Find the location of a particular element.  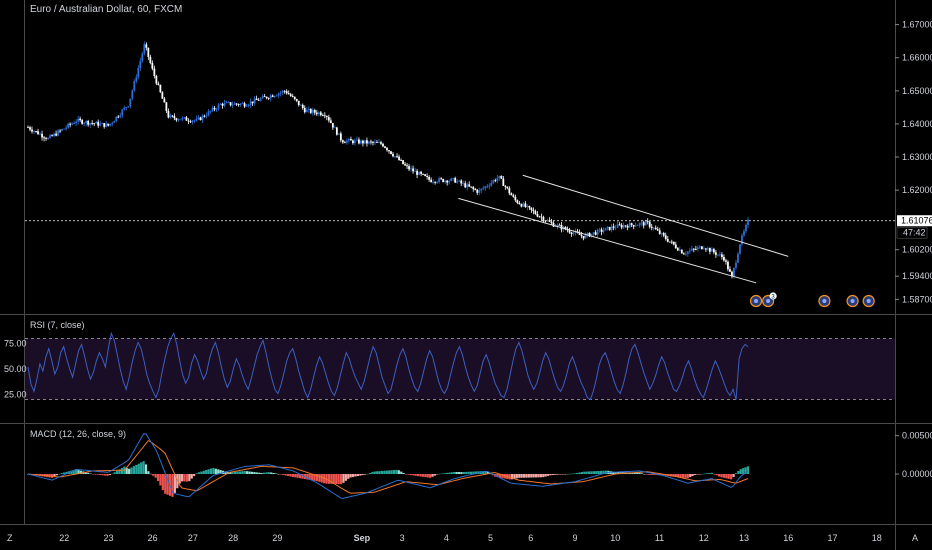

time-axis: 22 23 26 27 28 29 Sep 3 4 5 6 9 10 11 12 13 16 17 18 is located at coordinates (470, 538).